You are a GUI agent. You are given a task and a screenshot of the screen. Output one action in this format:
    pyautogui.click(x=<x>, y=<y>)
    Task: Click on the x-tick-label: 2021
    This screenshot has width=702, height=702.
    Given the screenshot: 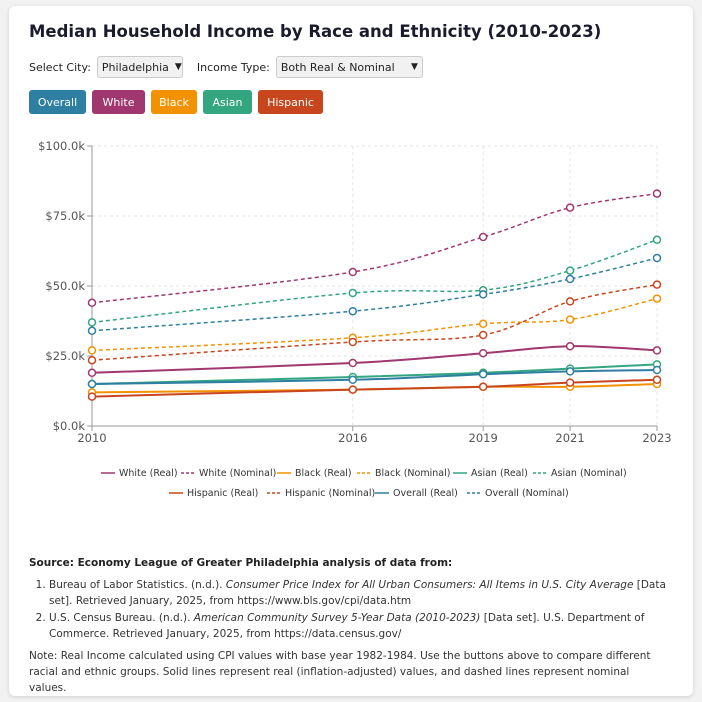 What is the action you would take?
    pyautogui.click(x=569, y=438)
    